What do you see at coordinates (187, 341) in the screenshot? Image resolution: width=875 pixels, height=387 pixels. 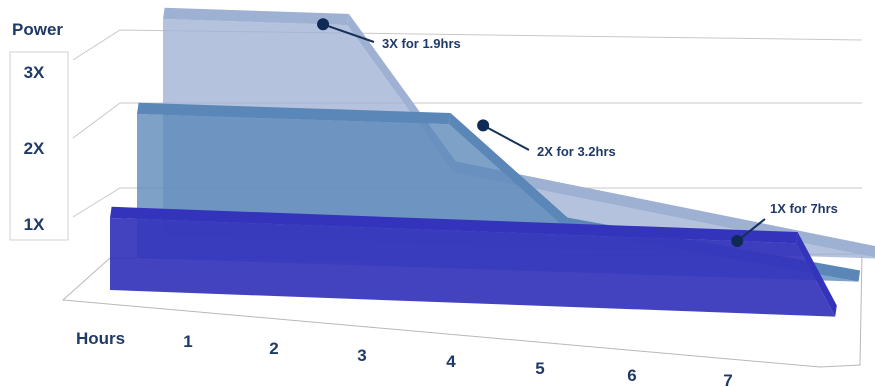 I see `x-tick-label: 1` at bounding box center [187, 341].